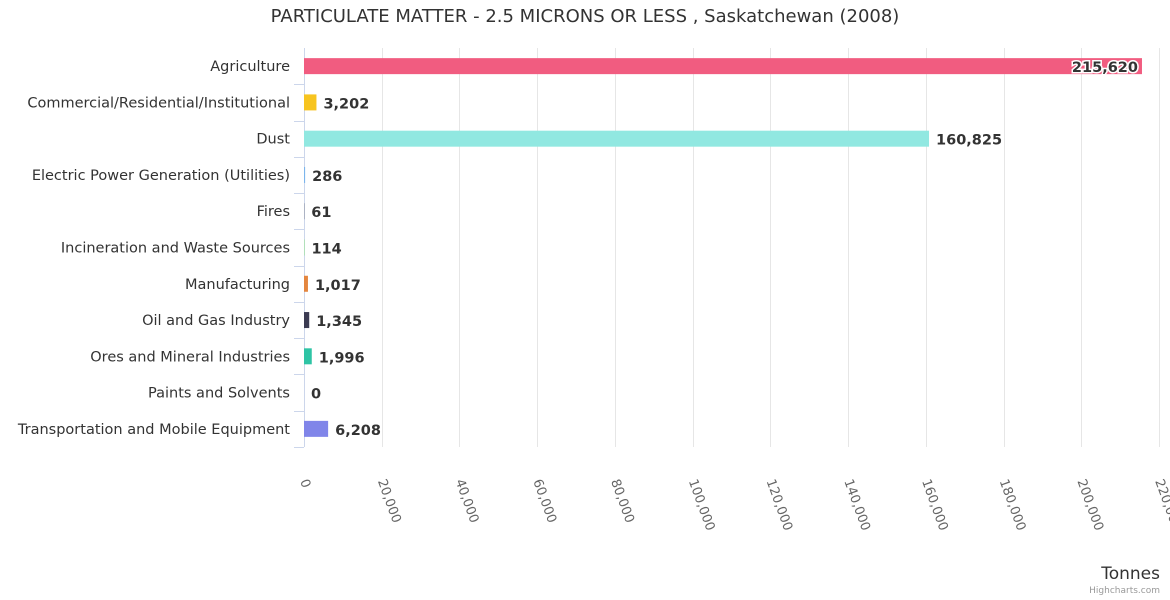 Image resolution: width=1170 pixels, height=600 pixels. I want to click on data-label: 1,996, so click(342, 358).